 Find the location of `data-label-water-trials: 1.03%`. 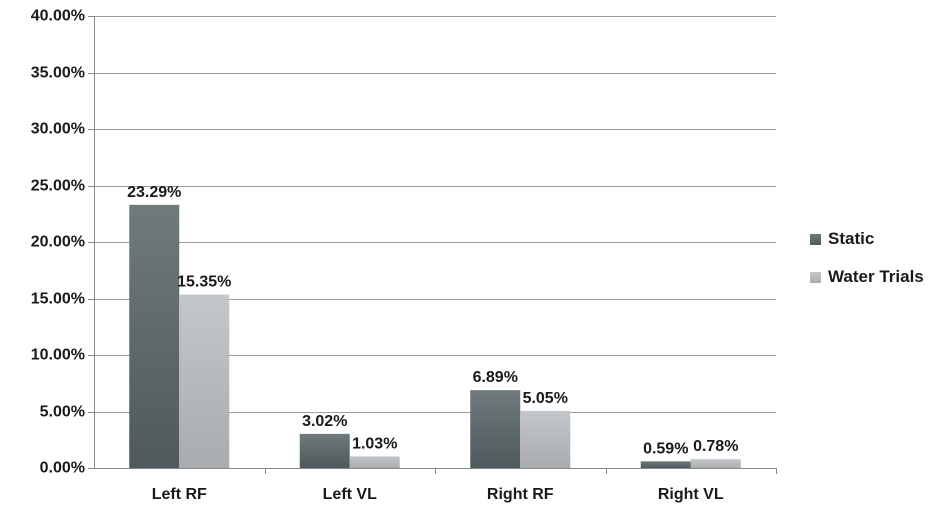

data-label-water-trials: 1.03% is located at coordinates (374, 443).